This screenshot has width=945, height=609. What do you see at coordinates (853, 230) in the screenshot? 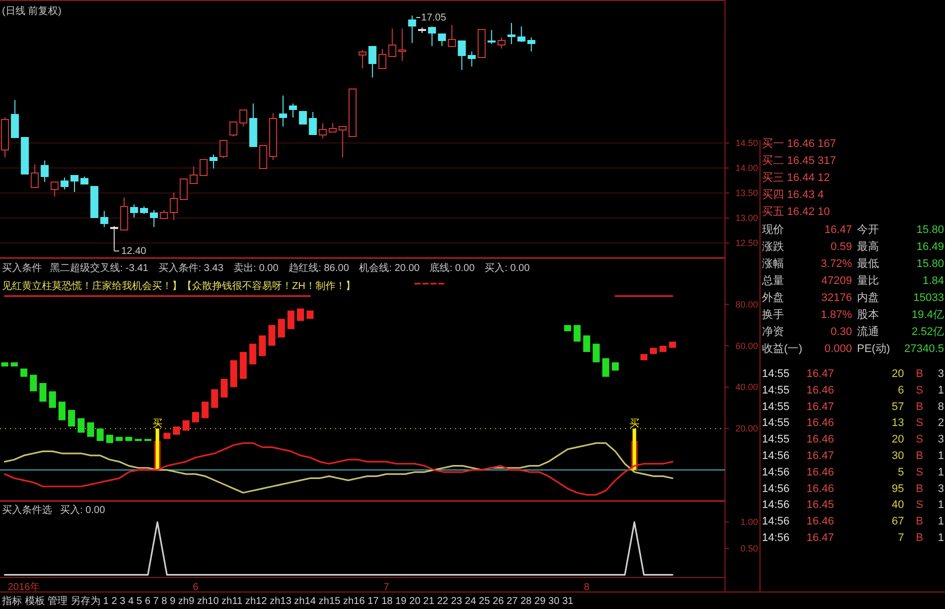
I see `text: 现价 16.47 今开 15.80` at bounding box center [853, 230].